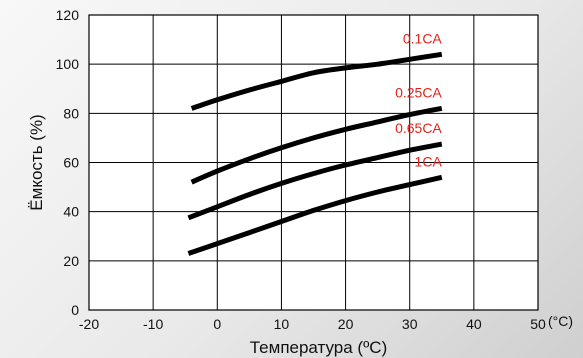 This screenshot has width=583, height=358. What do you see at coordinates (217, 324) in the screenshot?
I see `x-tick-label: 0` at bounding box center [217, 324].